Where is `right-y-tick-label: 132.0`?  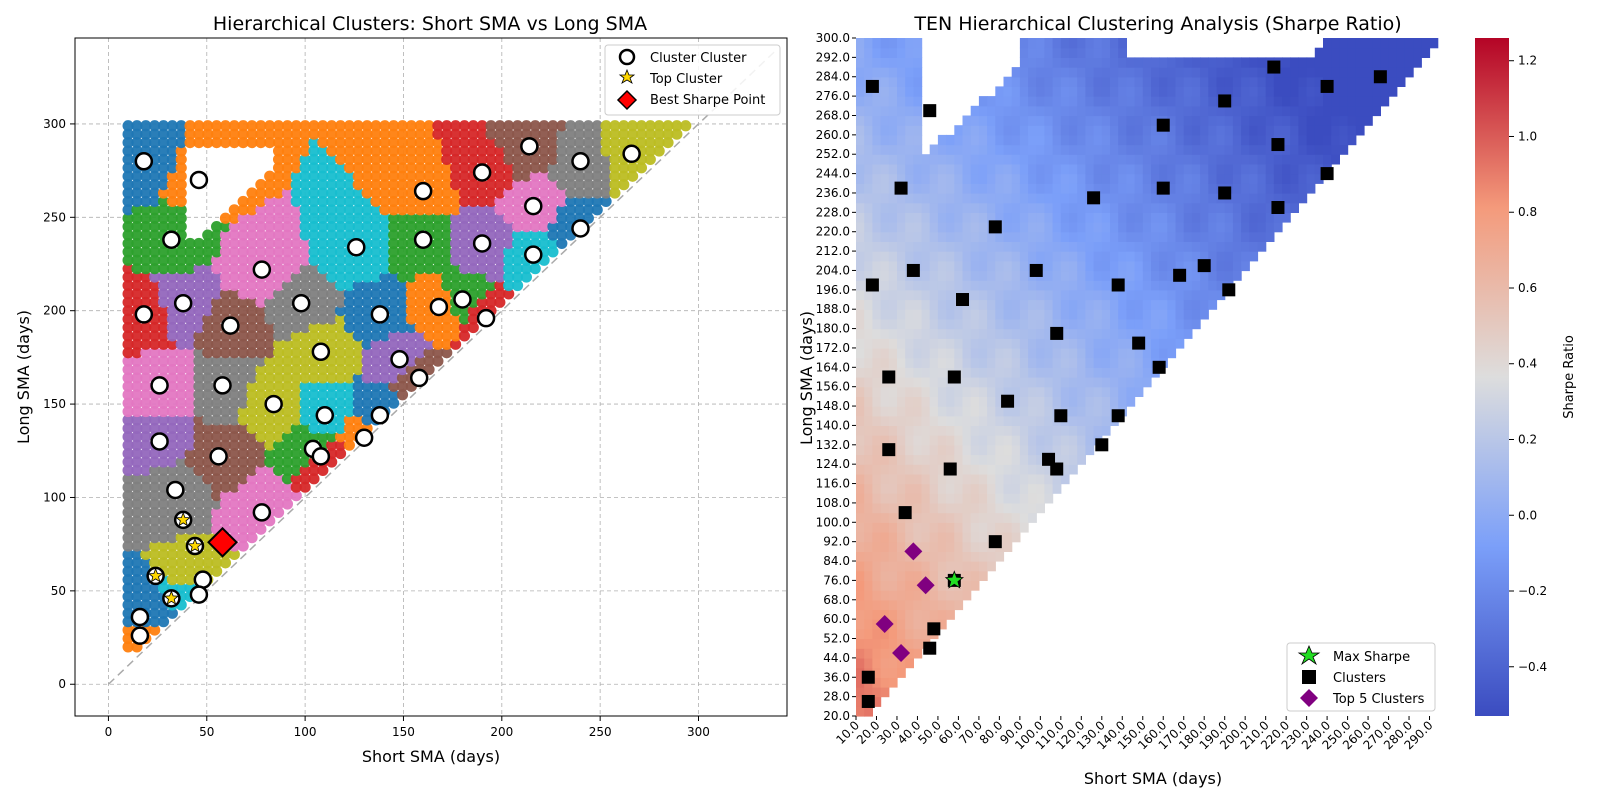
right-y-tick-label: 132.0 is located at coordinates (833, 445).